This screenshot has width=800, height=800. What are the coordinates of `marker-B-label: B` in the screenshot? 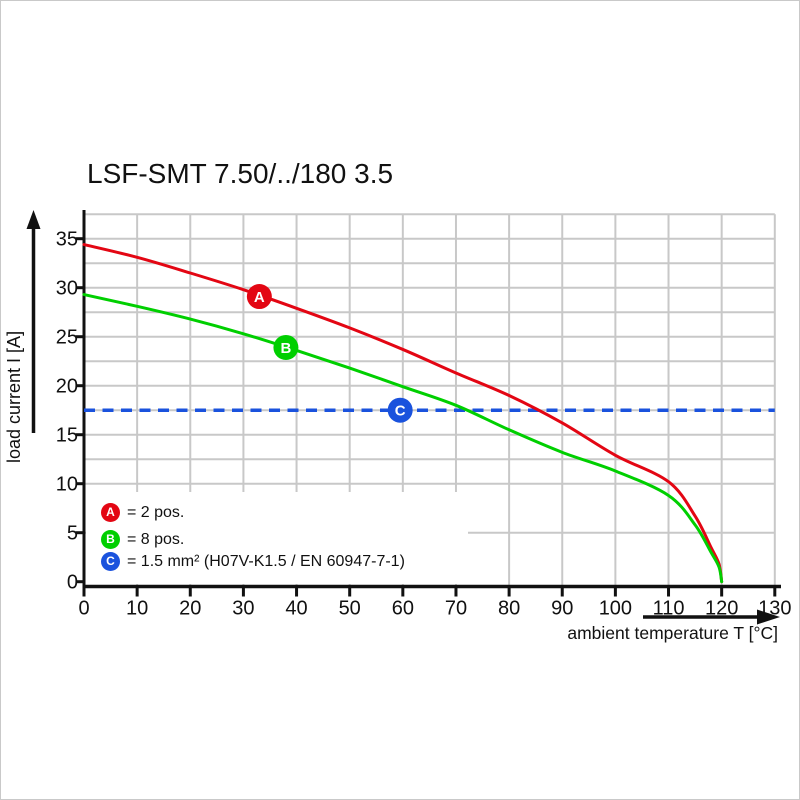 It's located at (286, 348).